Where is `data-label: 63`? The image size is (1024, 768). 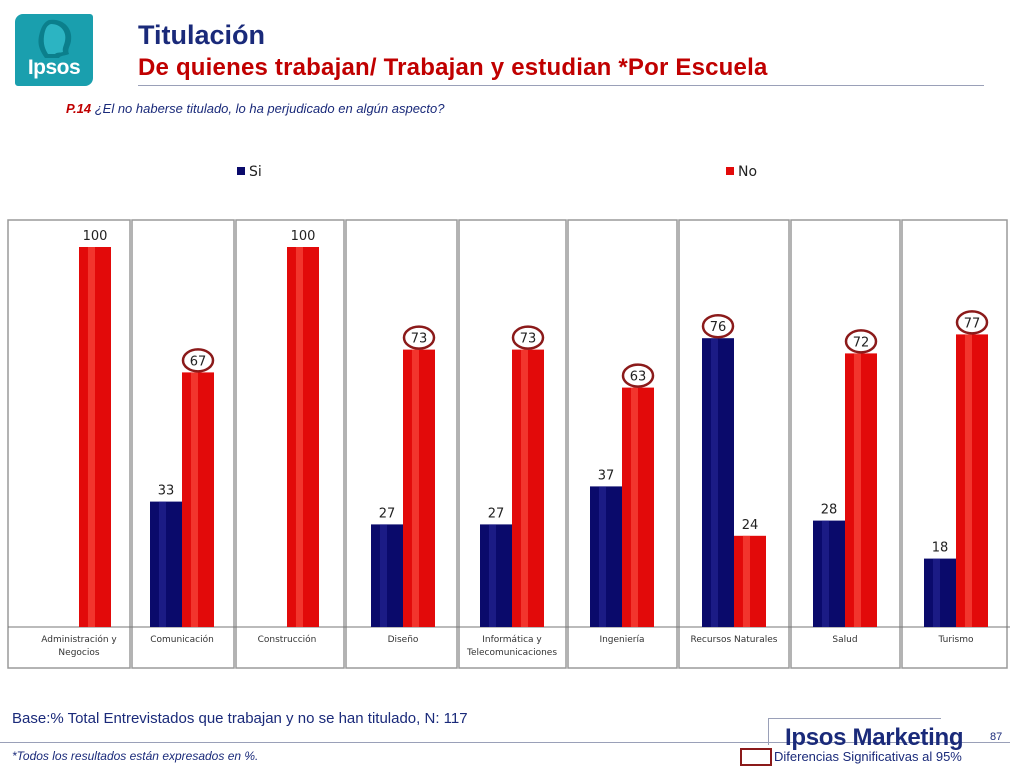 data-label: 63 is located at coordinates (638, 377).